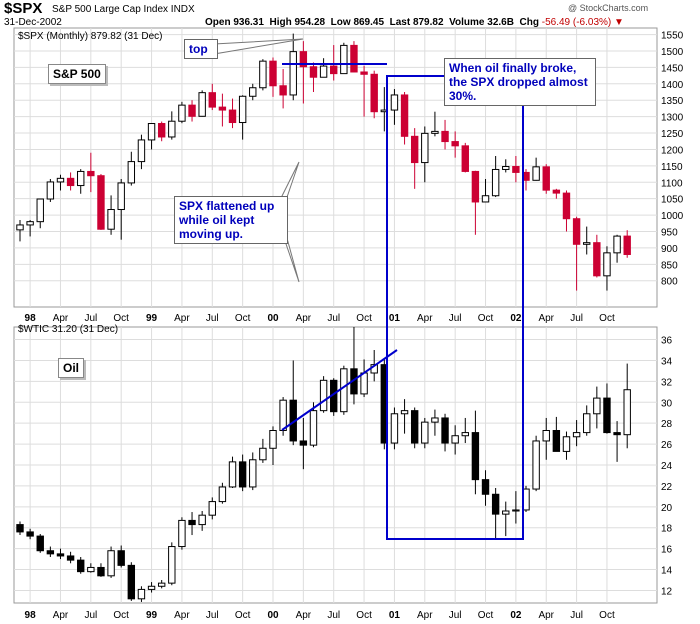 The width and height of the screenshot is (700, 624). I want to click on low-value: 869.45, so click(369, 22).